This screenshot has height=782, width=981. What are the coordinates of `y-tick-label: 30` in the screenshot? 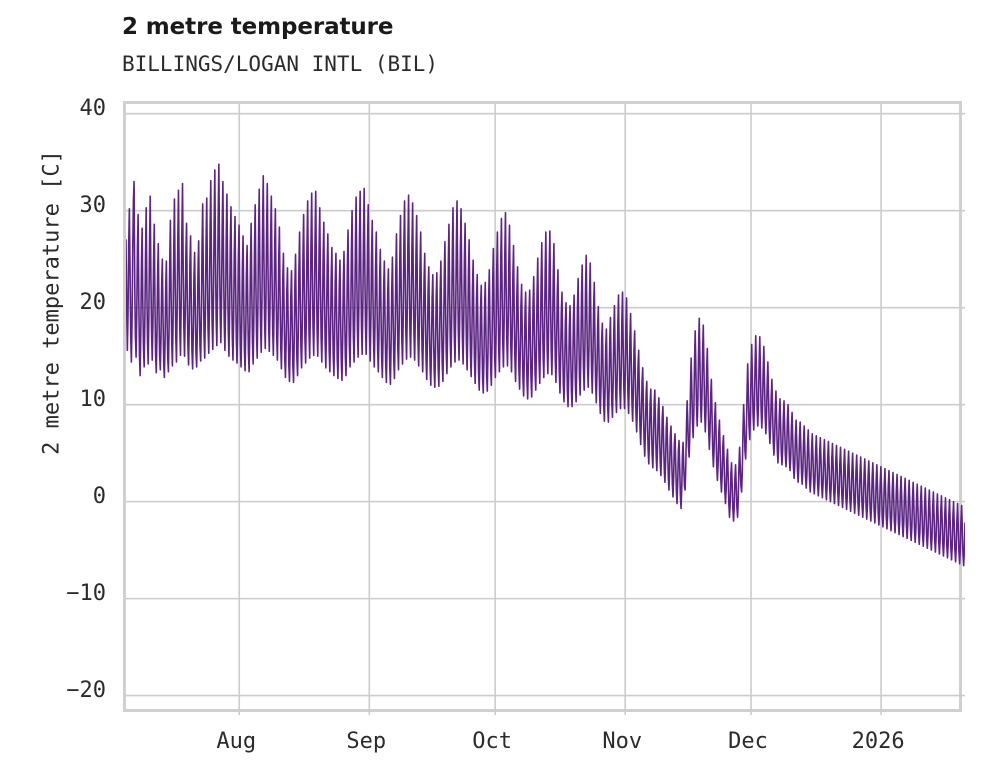 It's located at (93, 205).